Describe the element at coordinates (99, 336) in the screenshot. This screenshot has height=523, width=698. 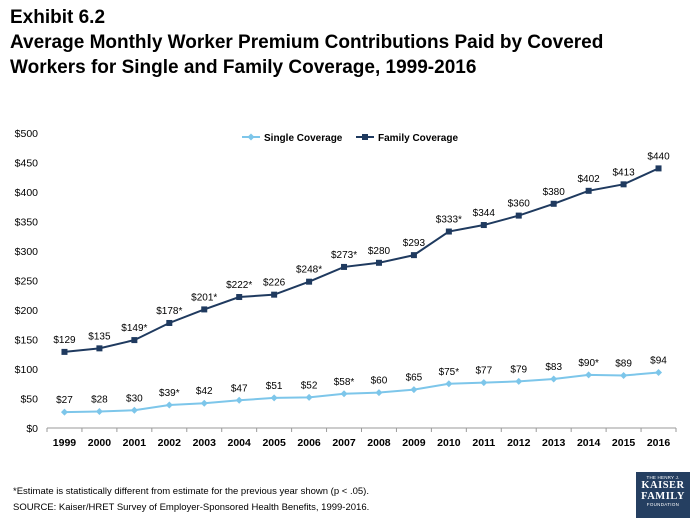
I see `data-label-family: $135` at that location.